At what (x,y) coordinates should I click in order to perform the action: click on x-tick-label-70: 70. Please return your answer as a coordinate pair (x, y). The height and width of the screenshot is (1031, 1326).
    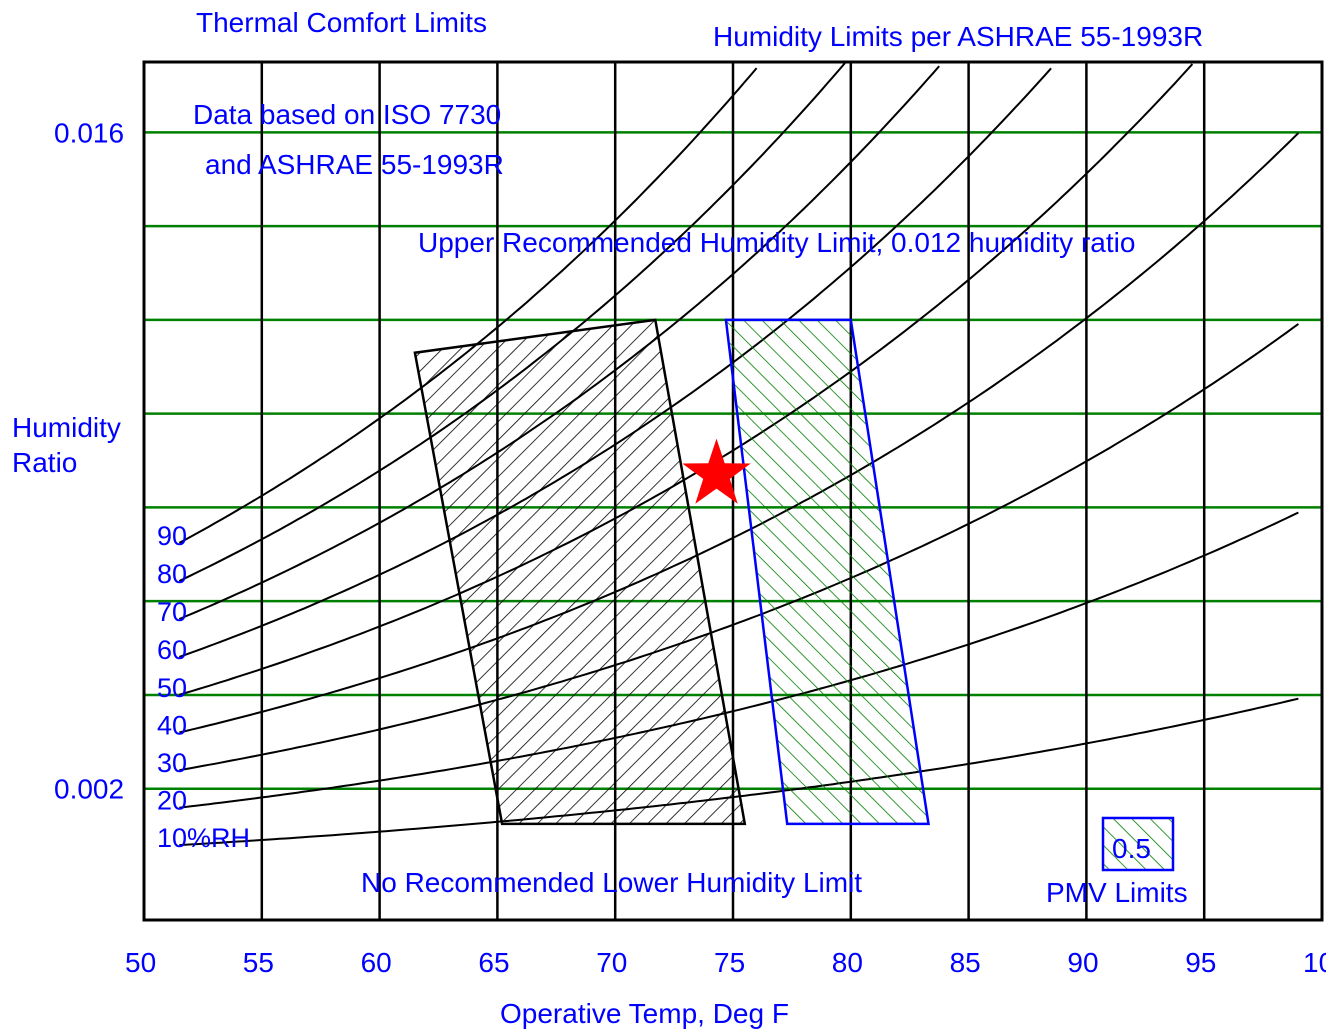
    Looking at the image, I should click on (611, 962).